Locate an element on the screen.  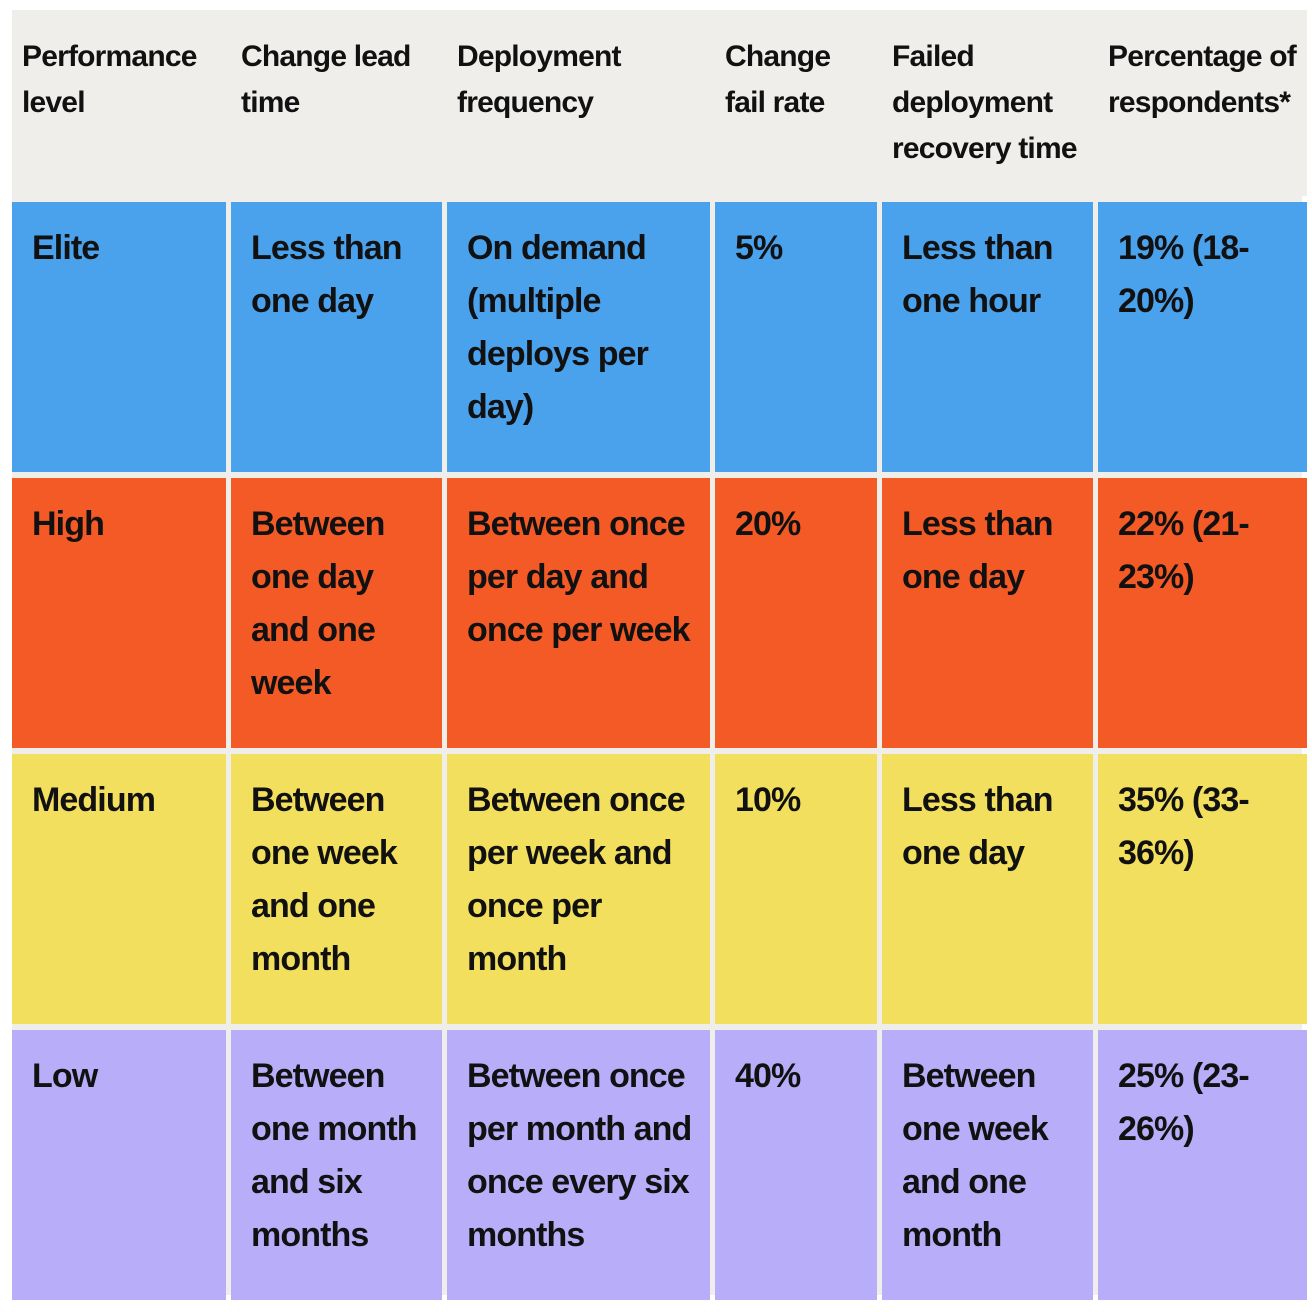
header-recovery-time: Failed deployment recovery time is located at coordinates (987, 103).